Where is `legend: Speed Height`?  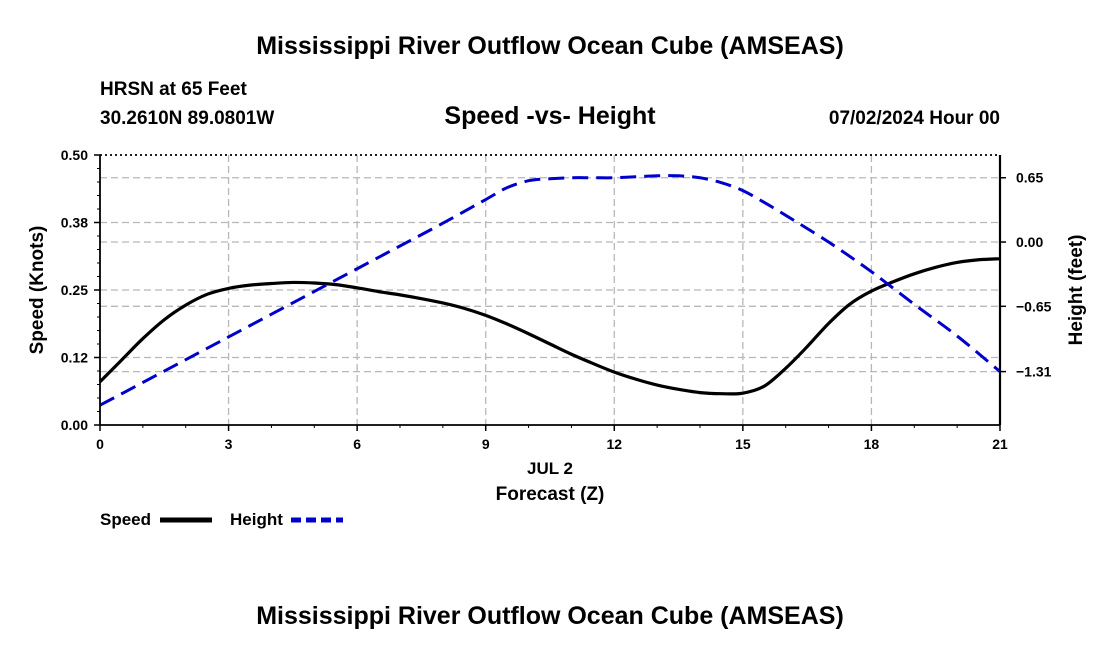
legend: Speed Height is located at coordinates (221, 519).